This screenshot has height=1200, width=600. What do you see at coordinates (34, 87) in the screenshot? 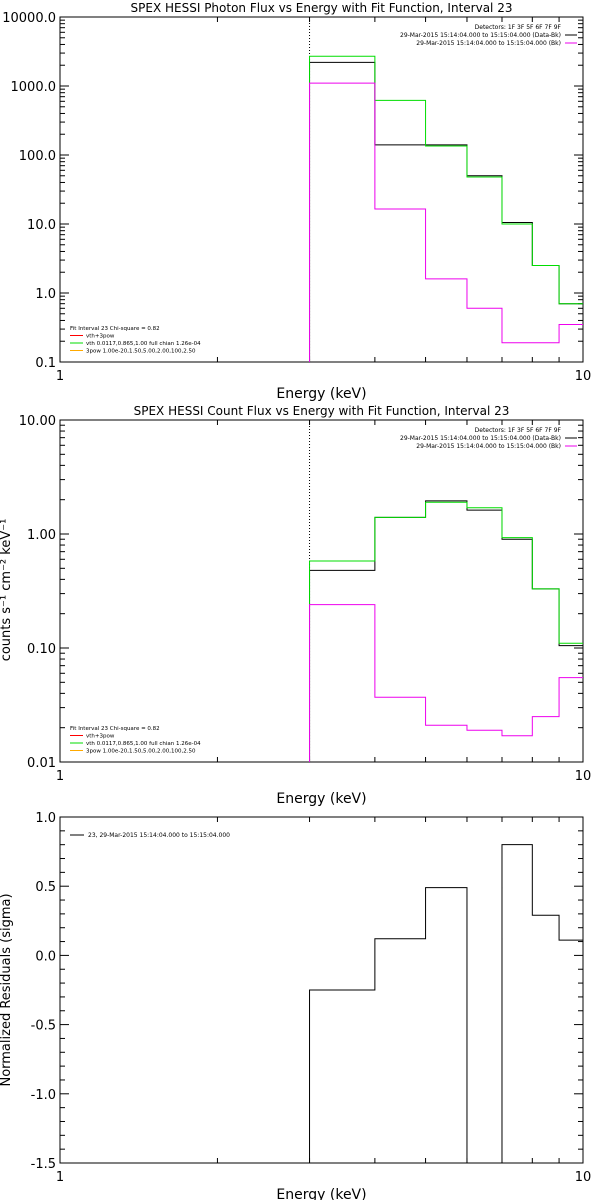
I see `y-tick-label: 1000.0` at bounding box center [34, 87].